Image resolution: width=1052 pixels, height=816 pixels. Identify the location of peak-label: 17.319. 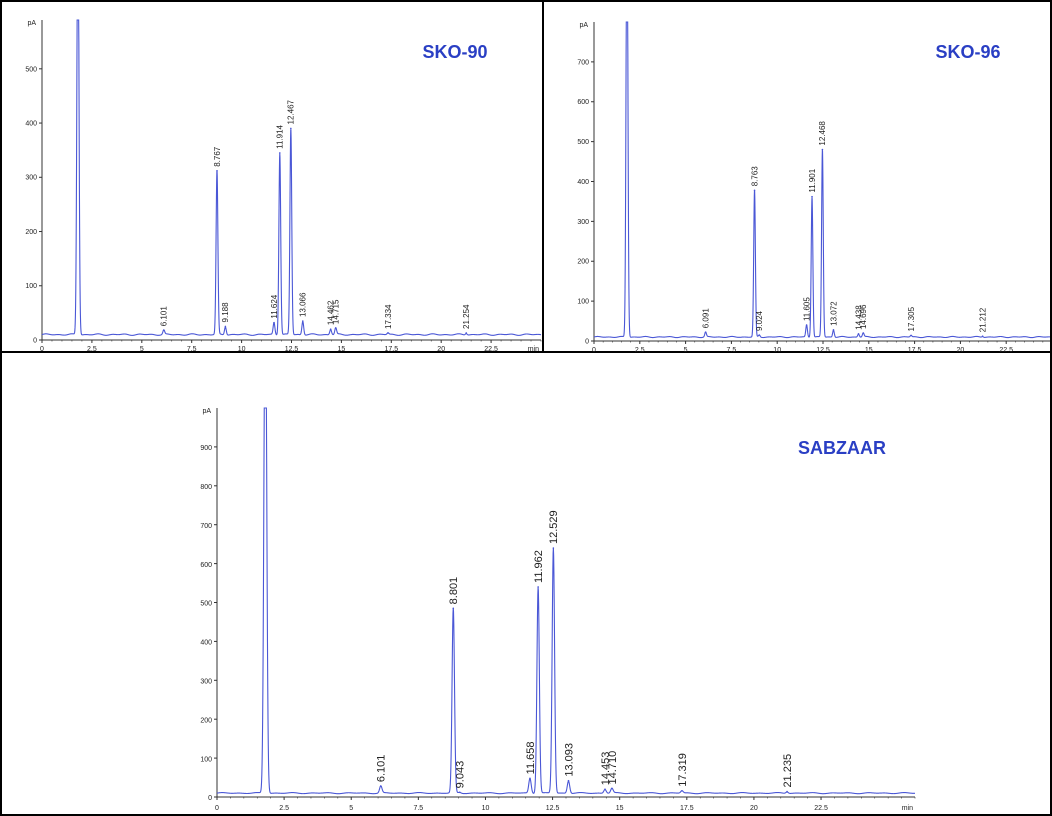
(683, 770).